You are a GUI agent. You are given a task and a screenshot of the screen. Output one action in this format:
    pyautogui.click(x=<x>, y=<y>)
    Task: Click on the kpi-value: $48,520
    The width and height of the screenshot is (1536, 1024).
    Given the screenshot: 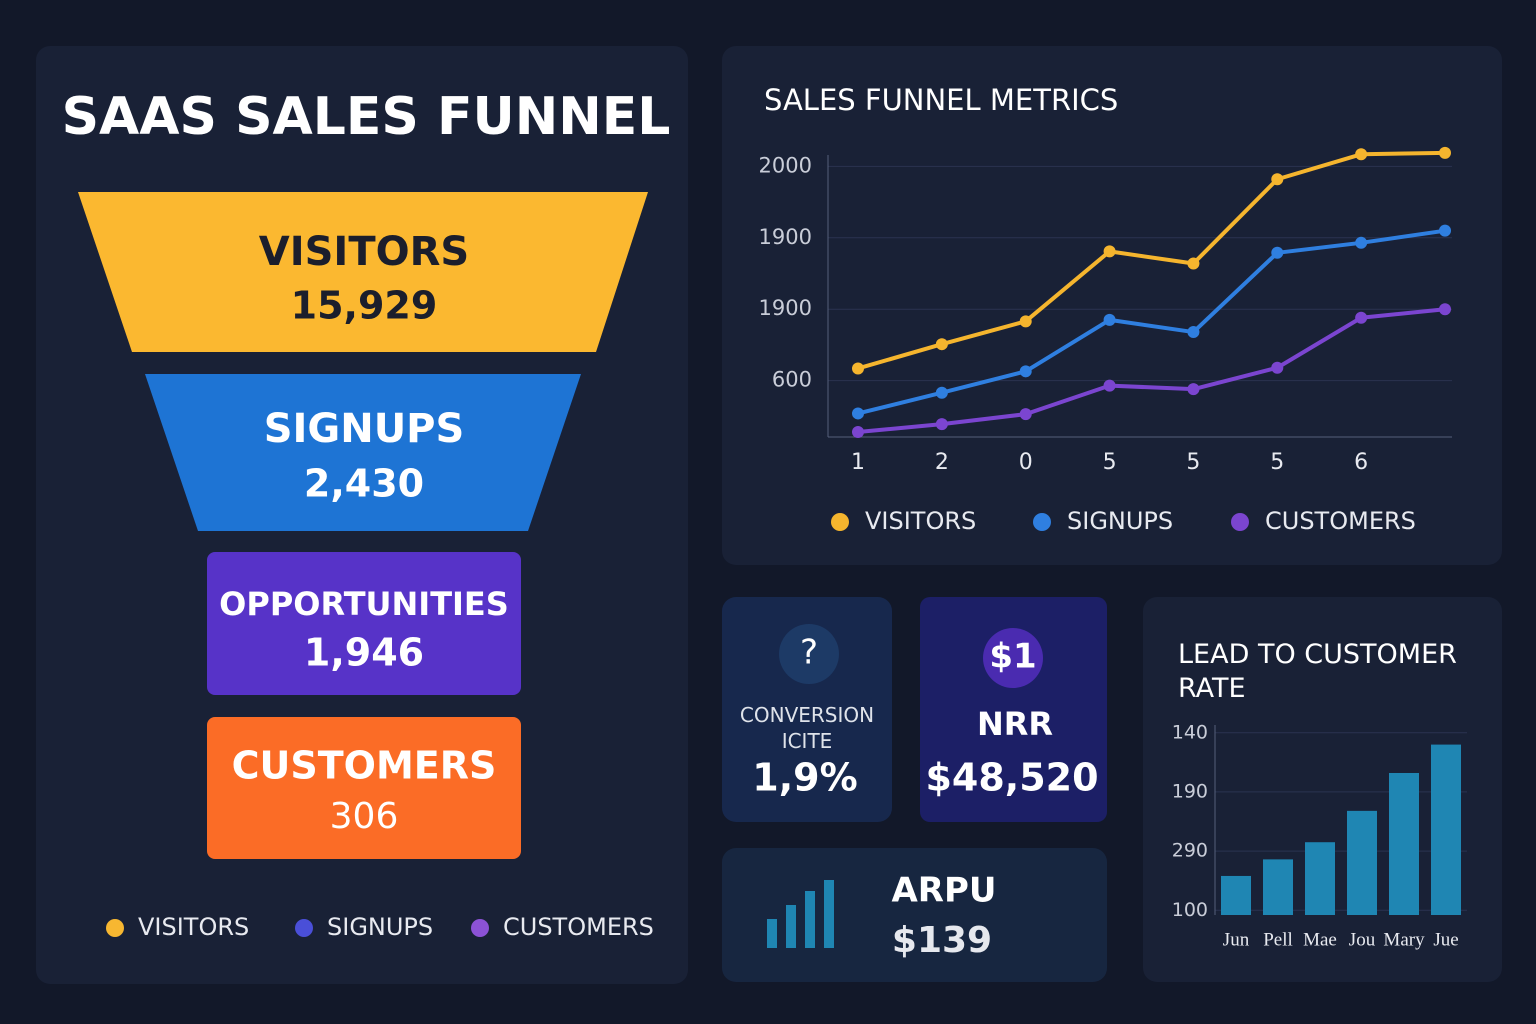 What is the action you would take?
    pyautogui.click(x=1011, y=778)
    